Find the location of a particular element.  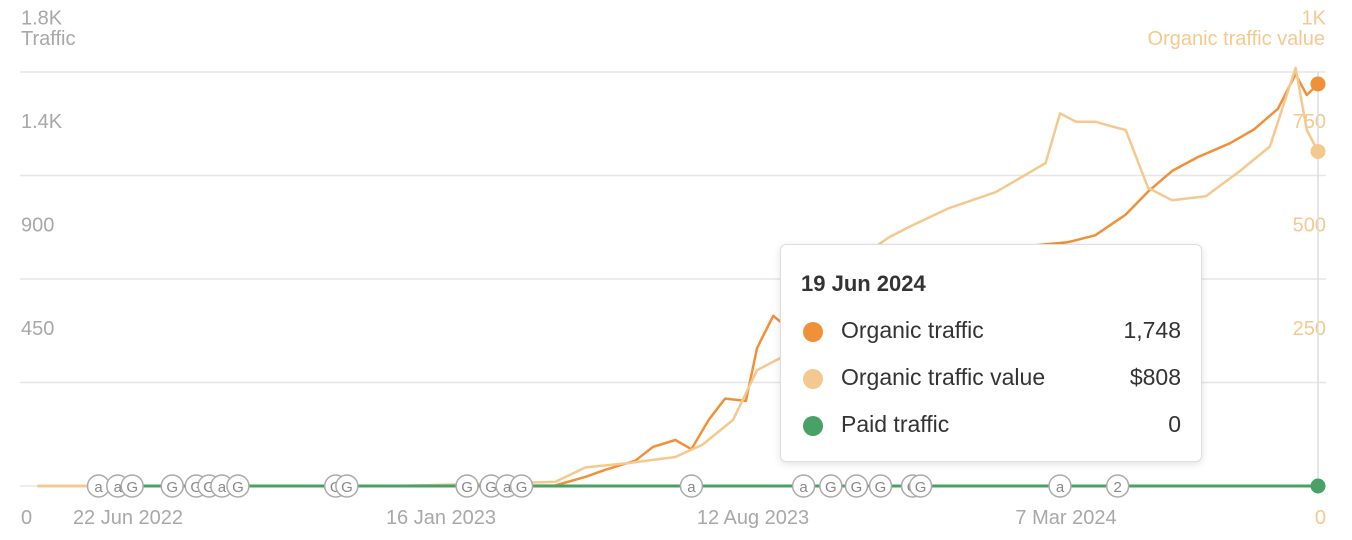

y-tick-label-left: 900 is located at coordinates (37, 225).